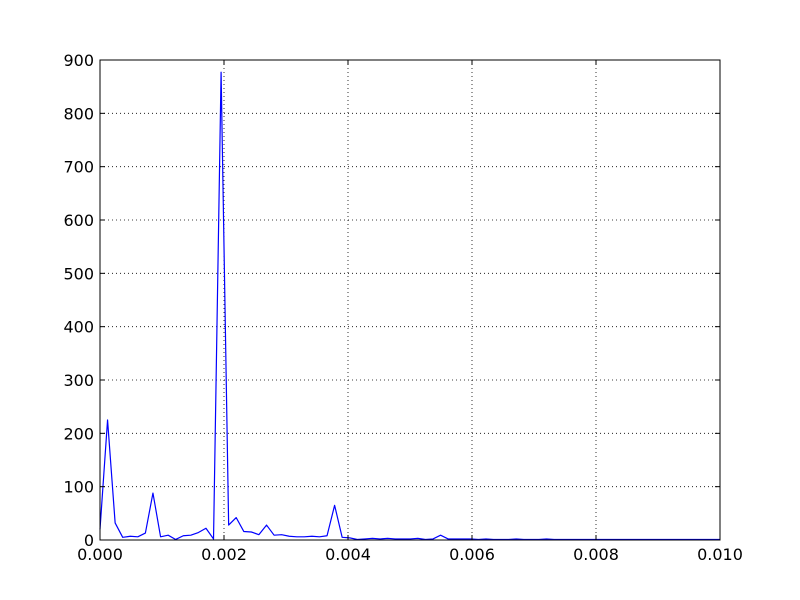 The width and height of the screenshot is (800, 600). Describe the element at coordinates (78, 327) in the screenshot. I see `y-tick-label: 400` at that location.